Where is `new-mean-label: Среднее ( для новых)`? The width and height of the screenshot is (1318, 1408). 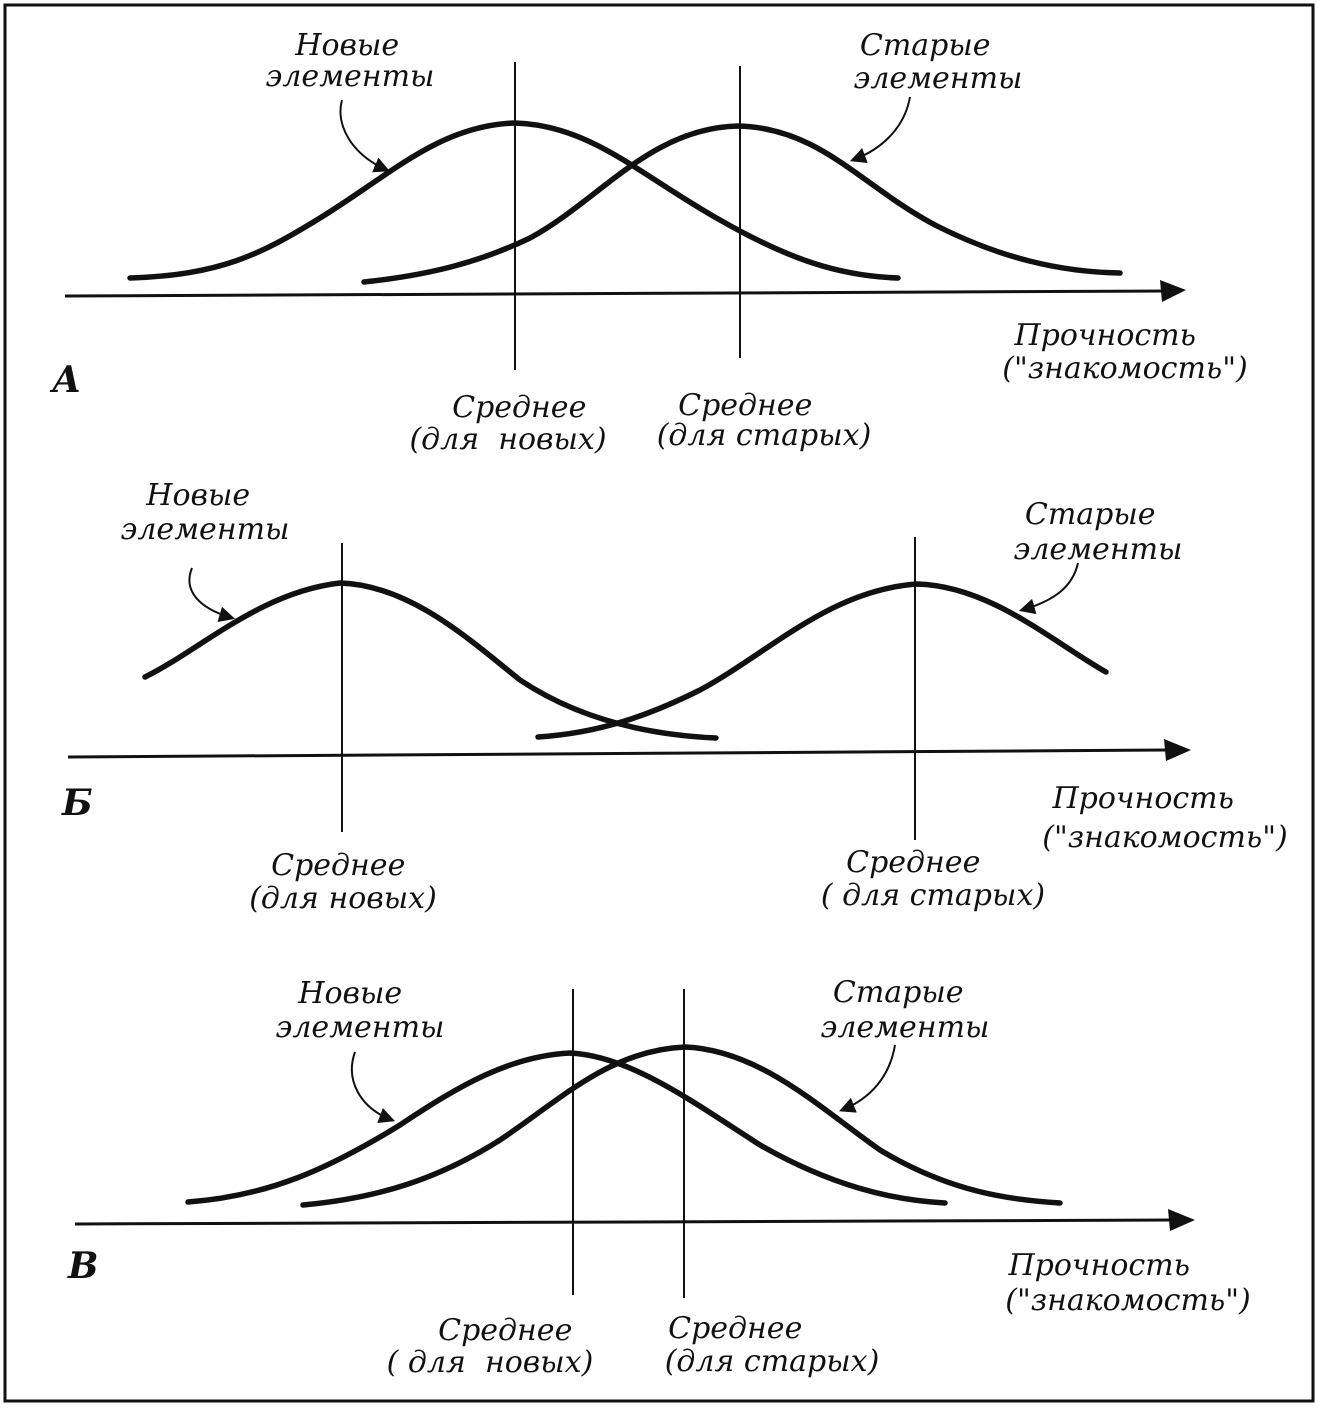
new-mean-label: Среднее ( для новых) is located at coordinates (490, 1346).